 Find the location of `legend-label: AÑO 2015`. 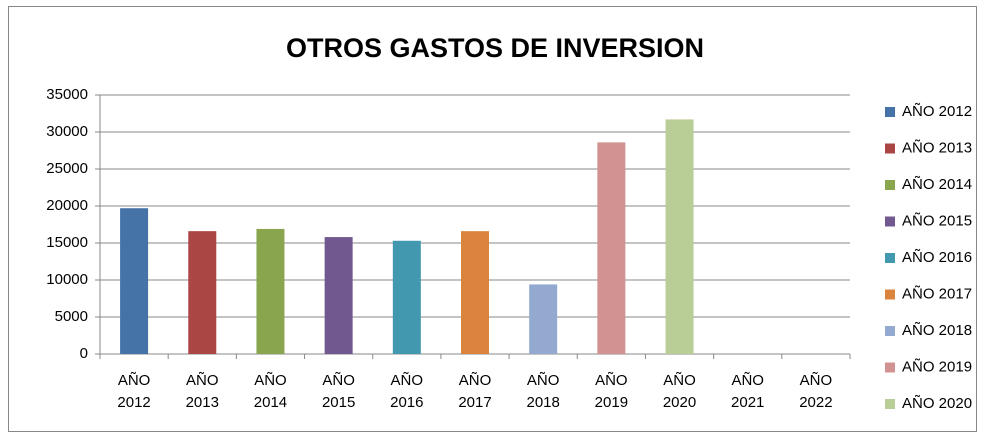

legend-label: AÑO 2015 is located at coordinates (937, 220).